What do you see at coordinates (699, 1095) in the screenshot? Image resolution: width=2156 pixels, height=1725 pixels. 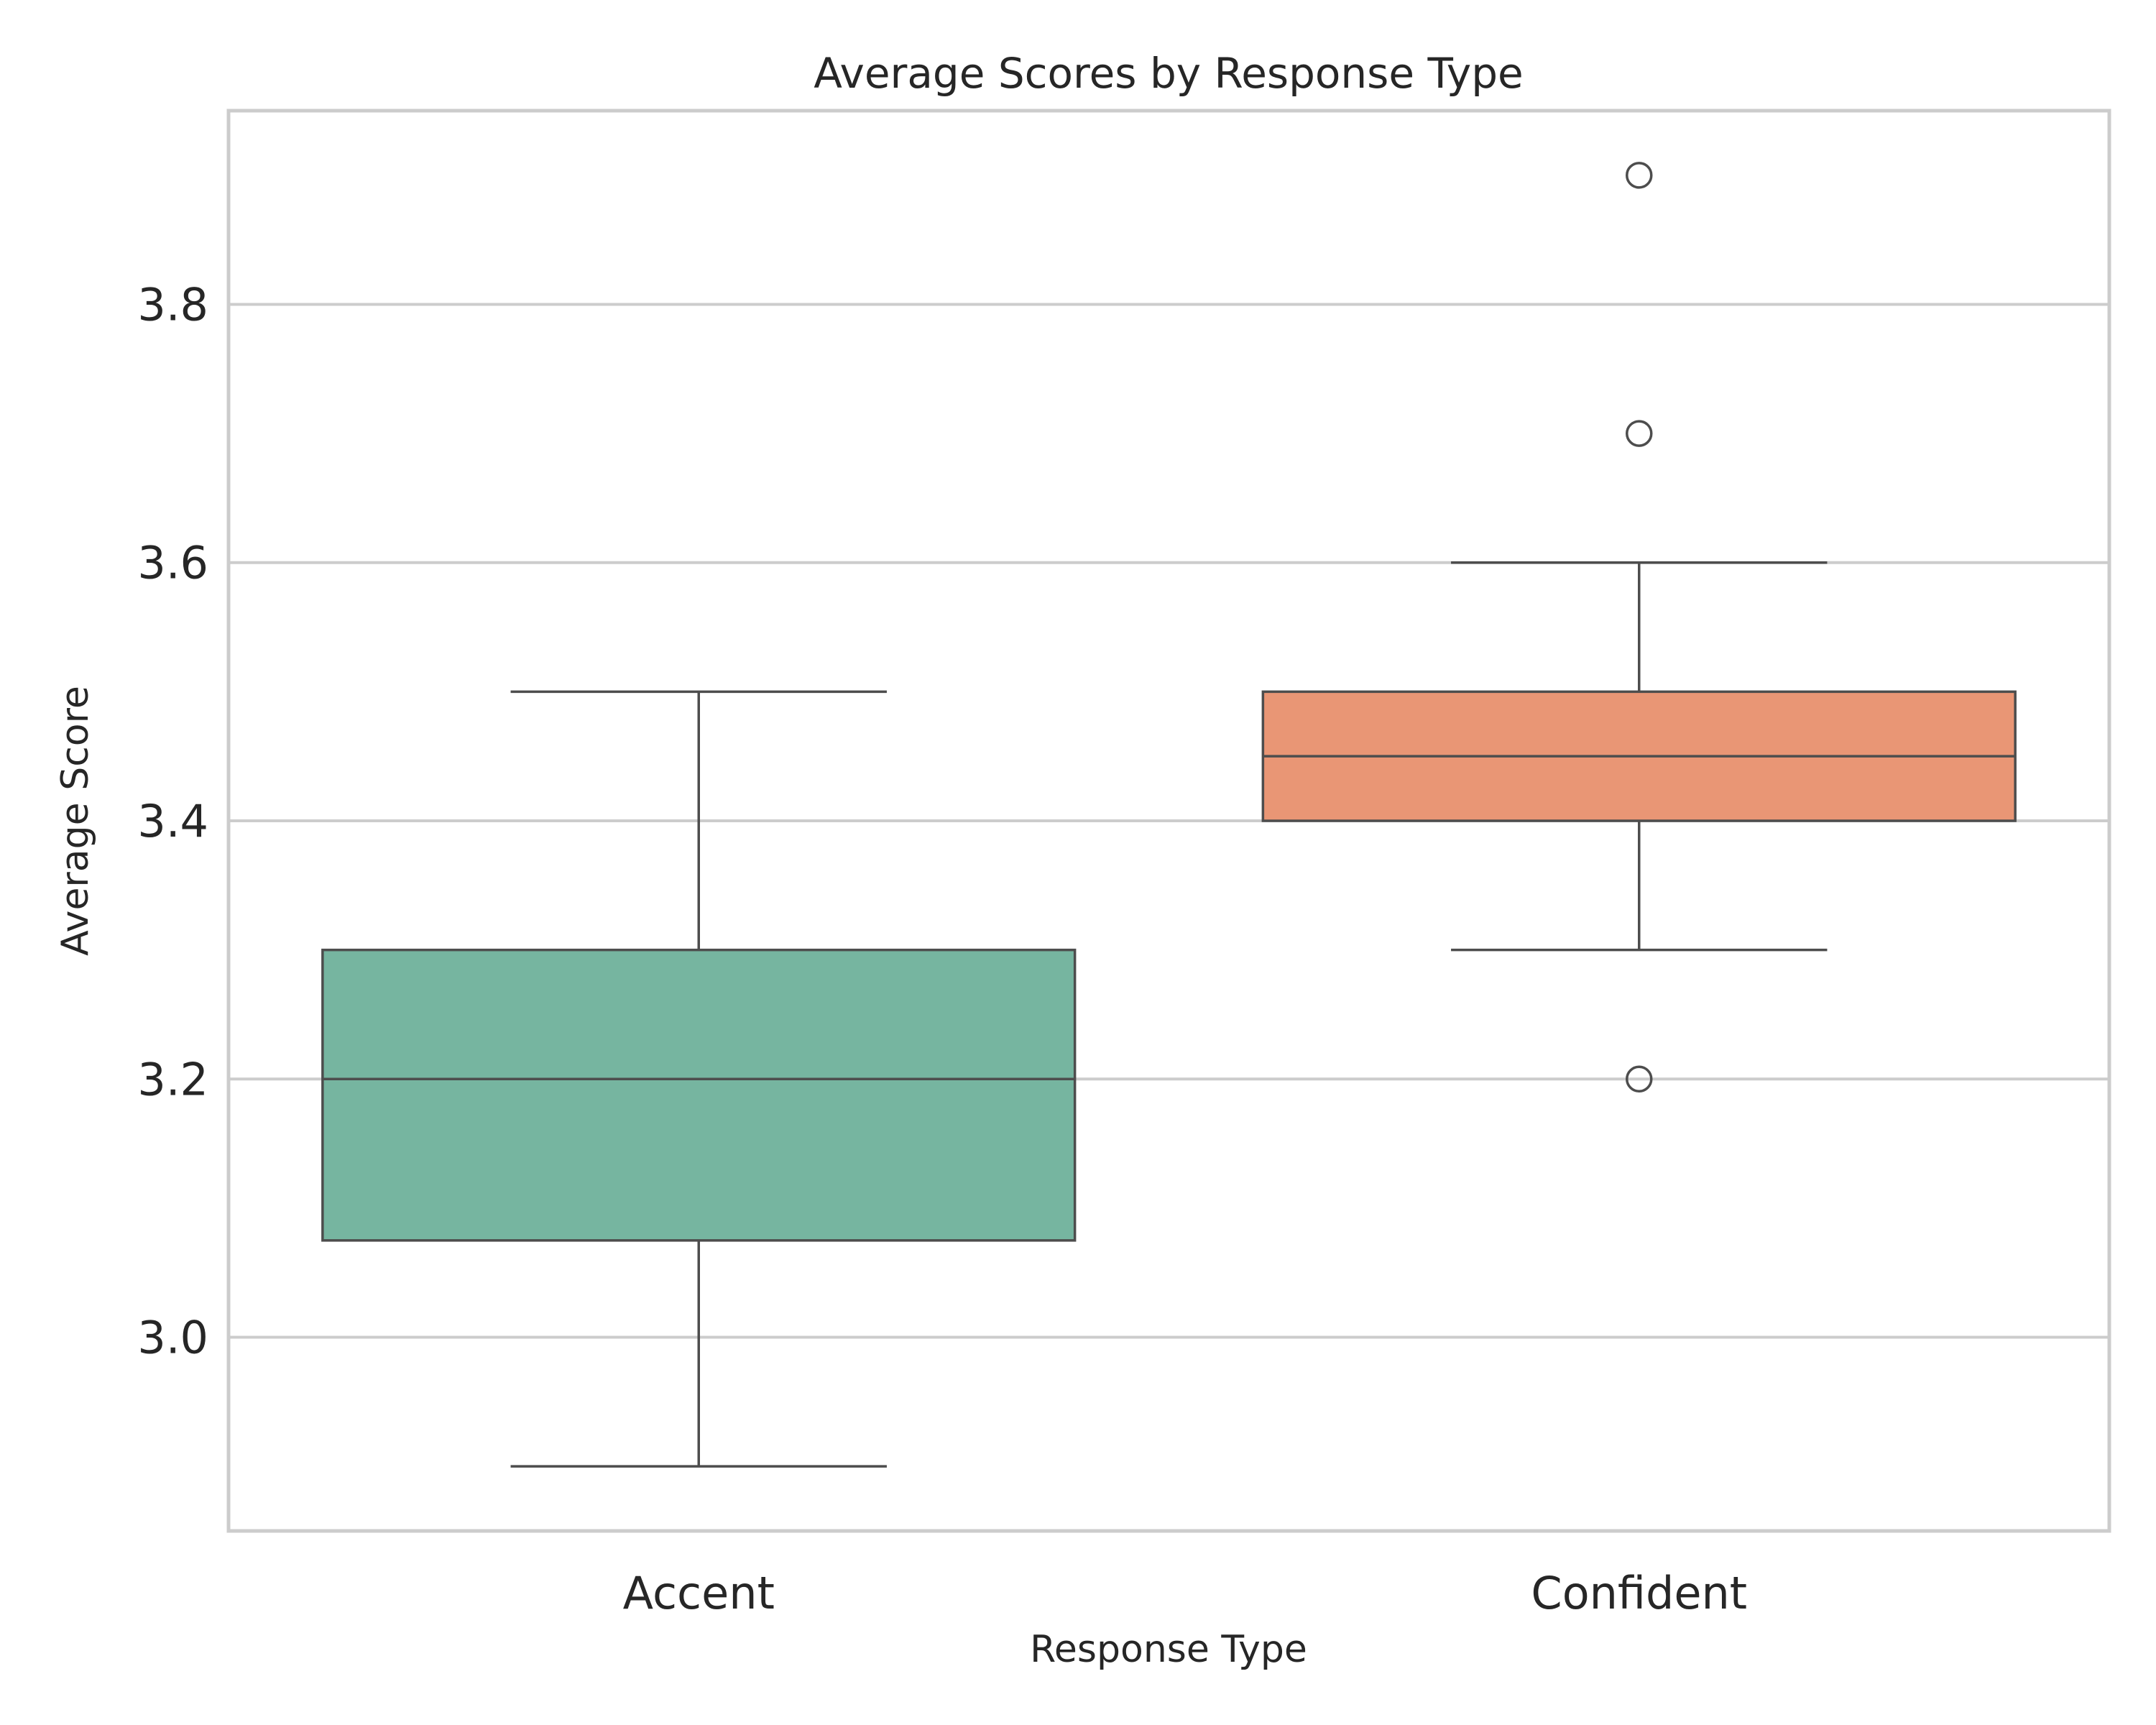 I see `box-body` at bounding box center [699, 1095].